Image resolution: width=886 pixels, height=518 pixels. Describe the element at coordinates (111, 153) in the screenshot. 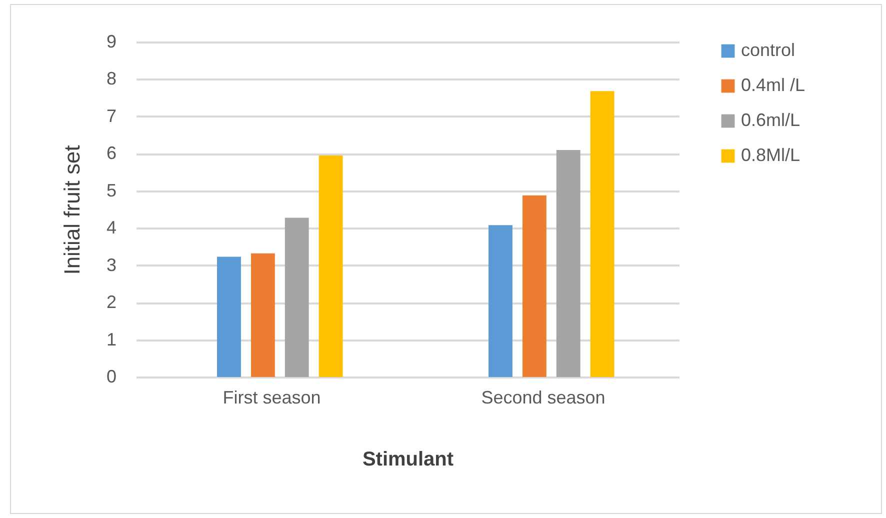

I see `y-tick-label: 6` at that location.